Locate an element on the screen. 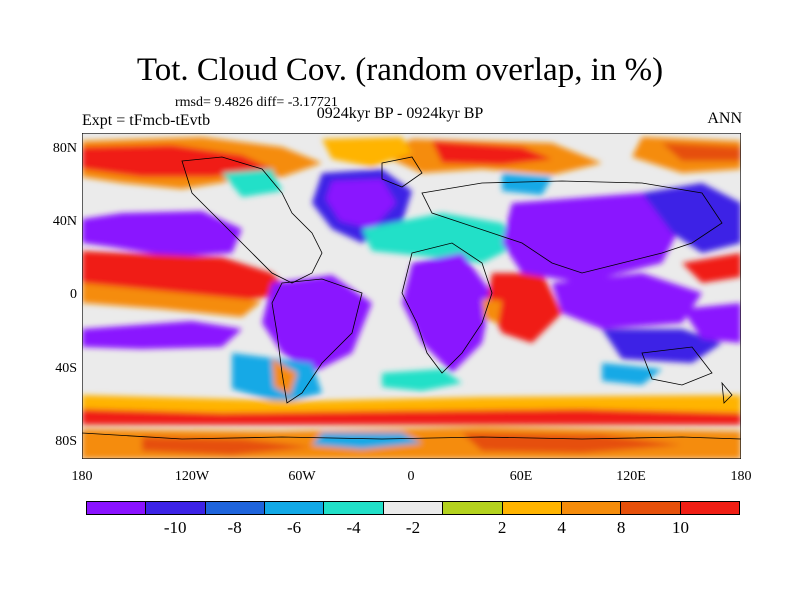 The height and width of the screenshot is (600, 800). lon-label-60w: 60W is located at coordinates (302, 476).